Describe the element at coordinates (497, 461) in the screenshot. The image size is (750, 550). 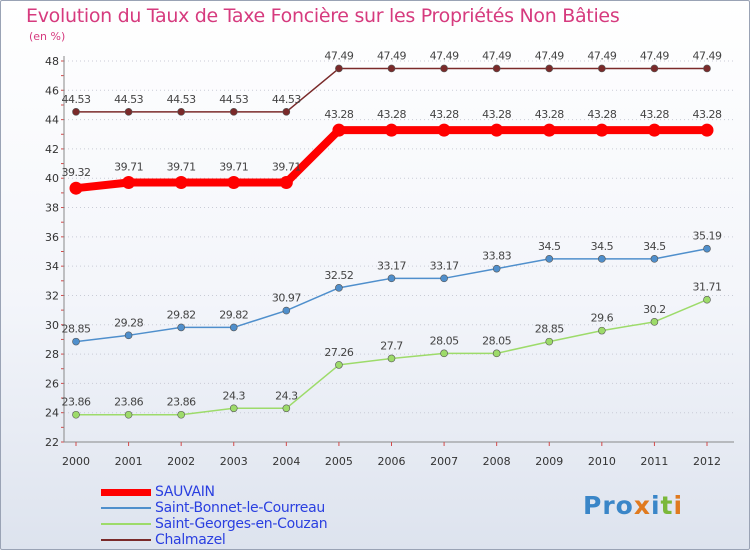
I see `x-tick-label: 2008` at that location.